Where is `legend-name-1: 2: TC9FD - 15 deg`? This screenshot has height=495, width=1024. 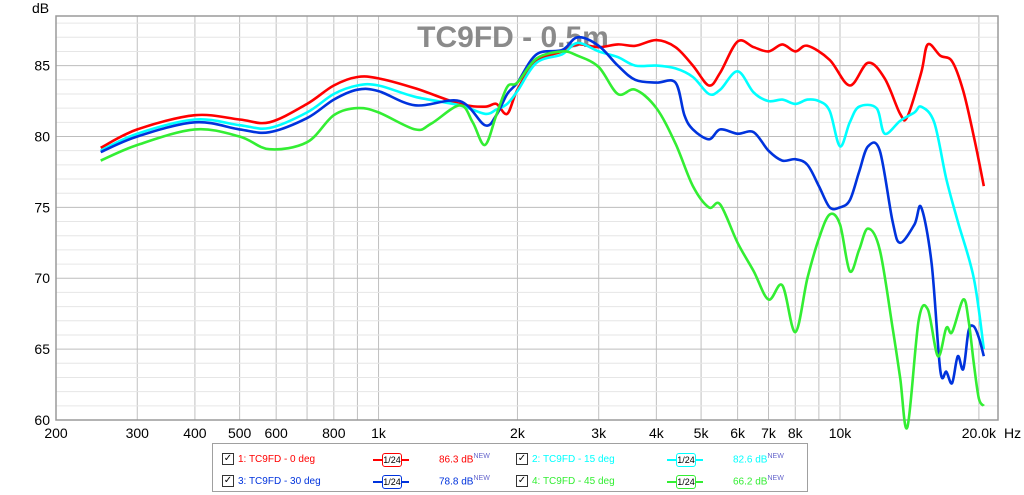 legend-name-1: 2: TC9FD - 15 deg is located at coordinates (573, 459).